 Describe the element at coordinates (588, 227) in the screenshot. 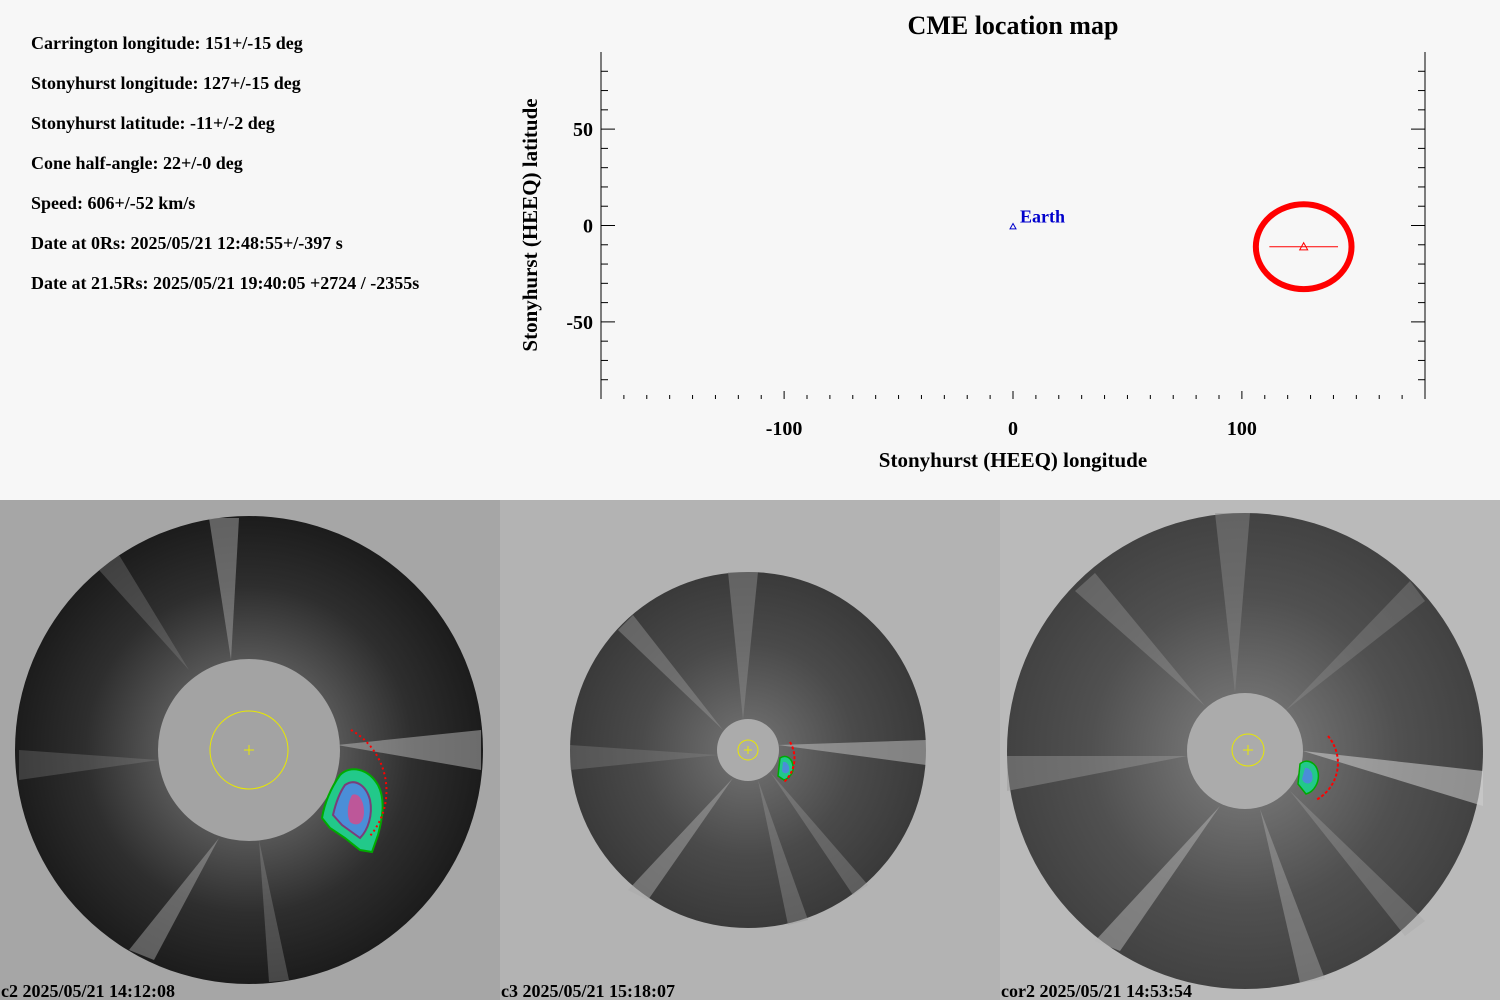

I see `y-tick-label: 0` at that location.